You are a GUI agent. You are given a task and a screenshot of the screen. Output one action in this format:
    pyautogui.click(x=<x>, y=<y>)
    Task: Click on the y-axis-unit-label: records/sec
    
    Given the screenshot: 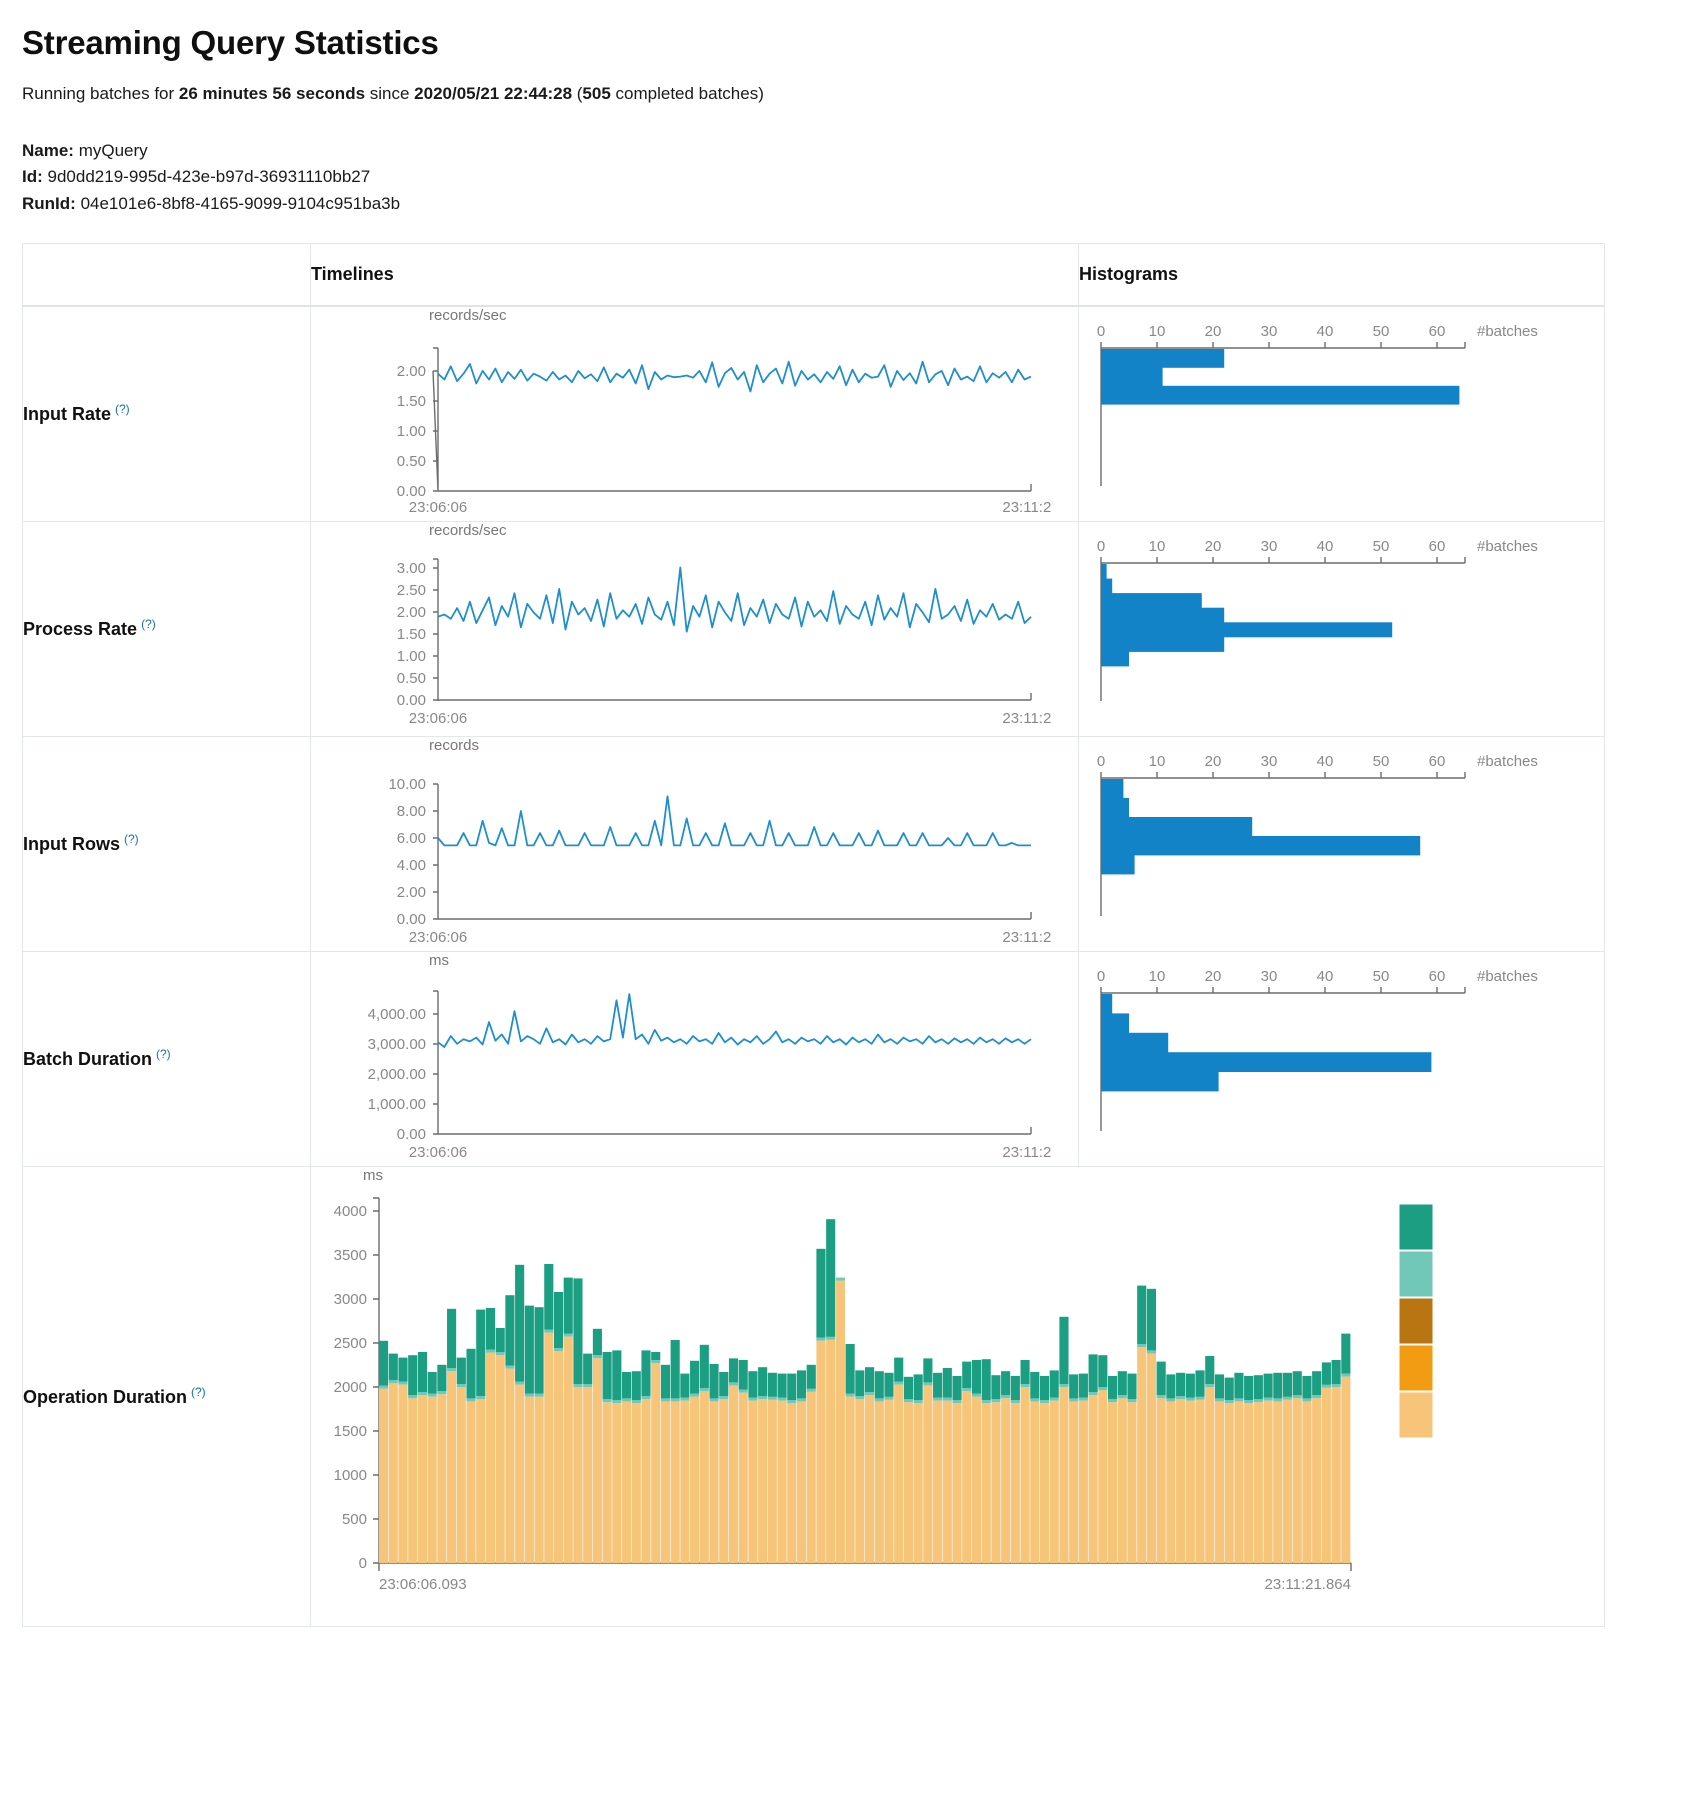 What is the action you would take?
    pyautogui.click(x=468, y=530)
    